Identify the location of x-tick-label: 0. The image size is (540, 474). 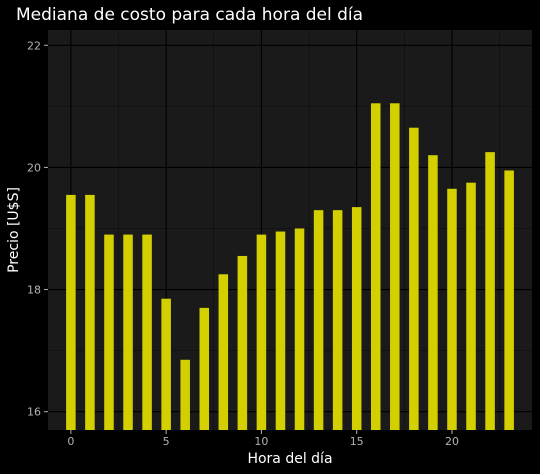
(70, 441).